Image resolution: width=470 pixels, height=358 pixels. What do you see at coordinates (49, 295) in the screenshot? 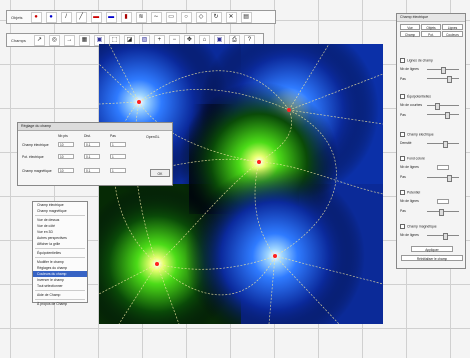
I see `menu-item: Aide de Champ` at bounding box center [49, 295].